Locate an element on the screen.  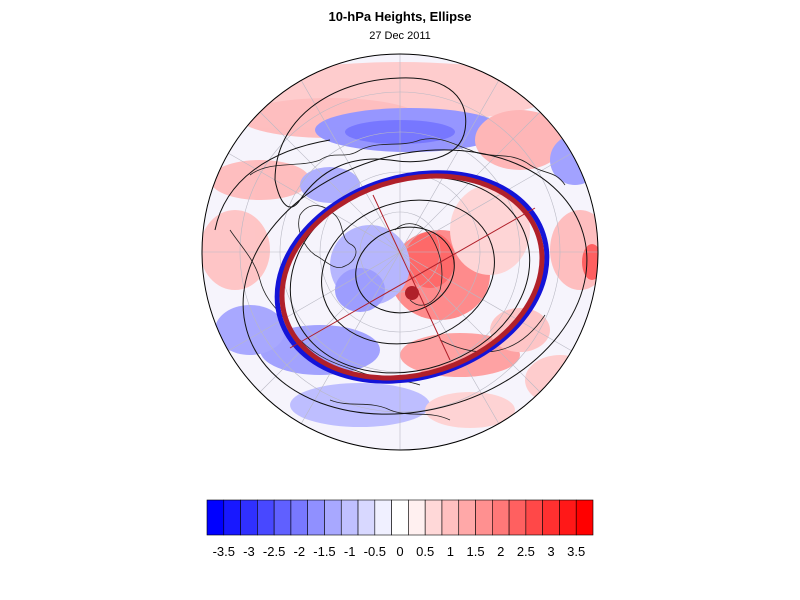
ellipse-major-axis is located at coordinates (412, 278).